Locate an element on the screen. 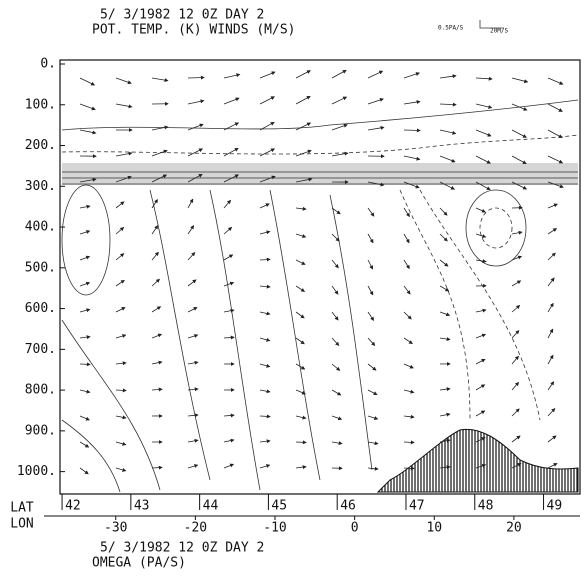 This screenshot has height=586, width=584. x-tick-label: 42 is located at coordinates (73, 506).